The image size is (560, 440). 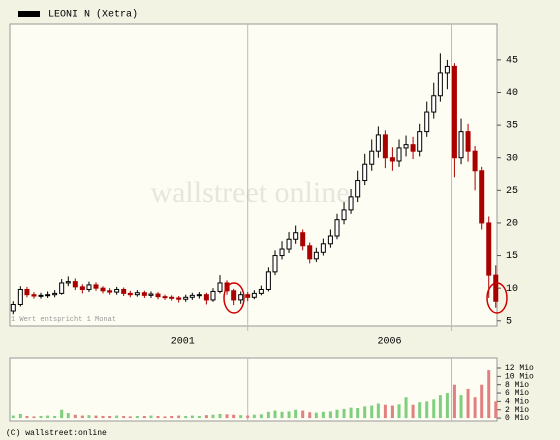 What do you see at coordinates (63, 320) in the screenshot?
I see `note: 1 Wert entspricht 1 Monat` at bounding box center [63, 320].